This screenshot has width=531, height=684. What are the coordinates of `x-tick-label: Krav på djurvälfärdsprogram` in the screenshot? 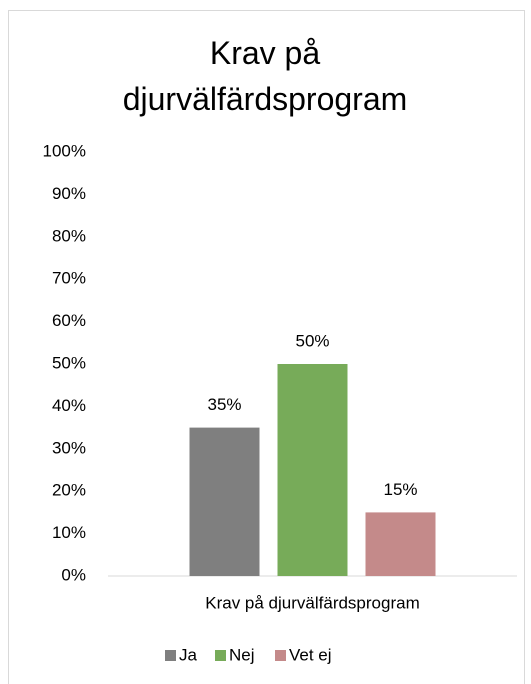 It's located at (312, 602).